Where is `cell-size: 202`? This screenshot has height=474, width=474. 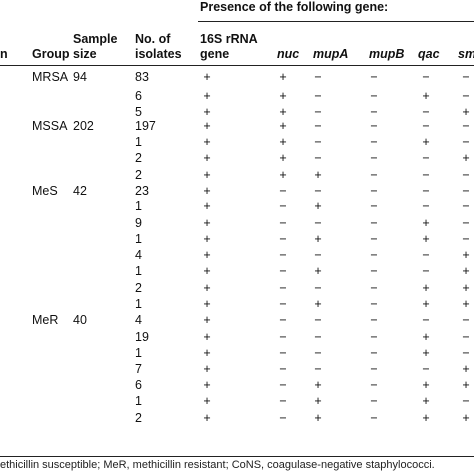
cell-size: 202 is located at coordinates (83, 126).